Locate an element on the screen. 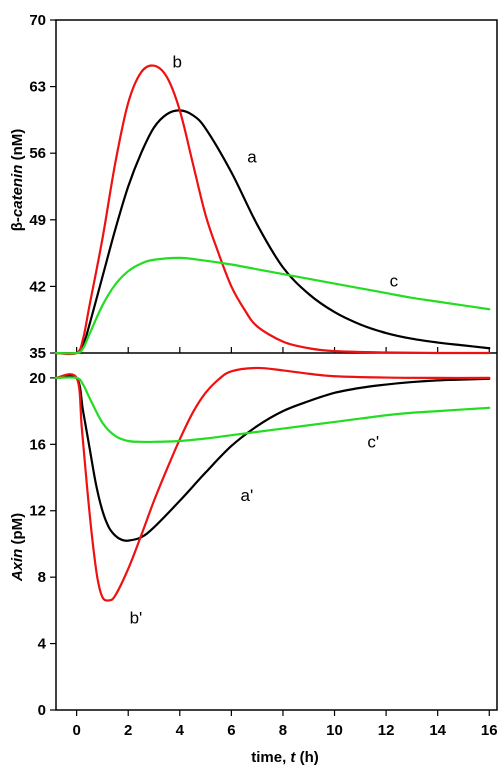 This screenshot has height=771, width=500. curve-label-b-prime: b' is located at coordinates (136, 618).